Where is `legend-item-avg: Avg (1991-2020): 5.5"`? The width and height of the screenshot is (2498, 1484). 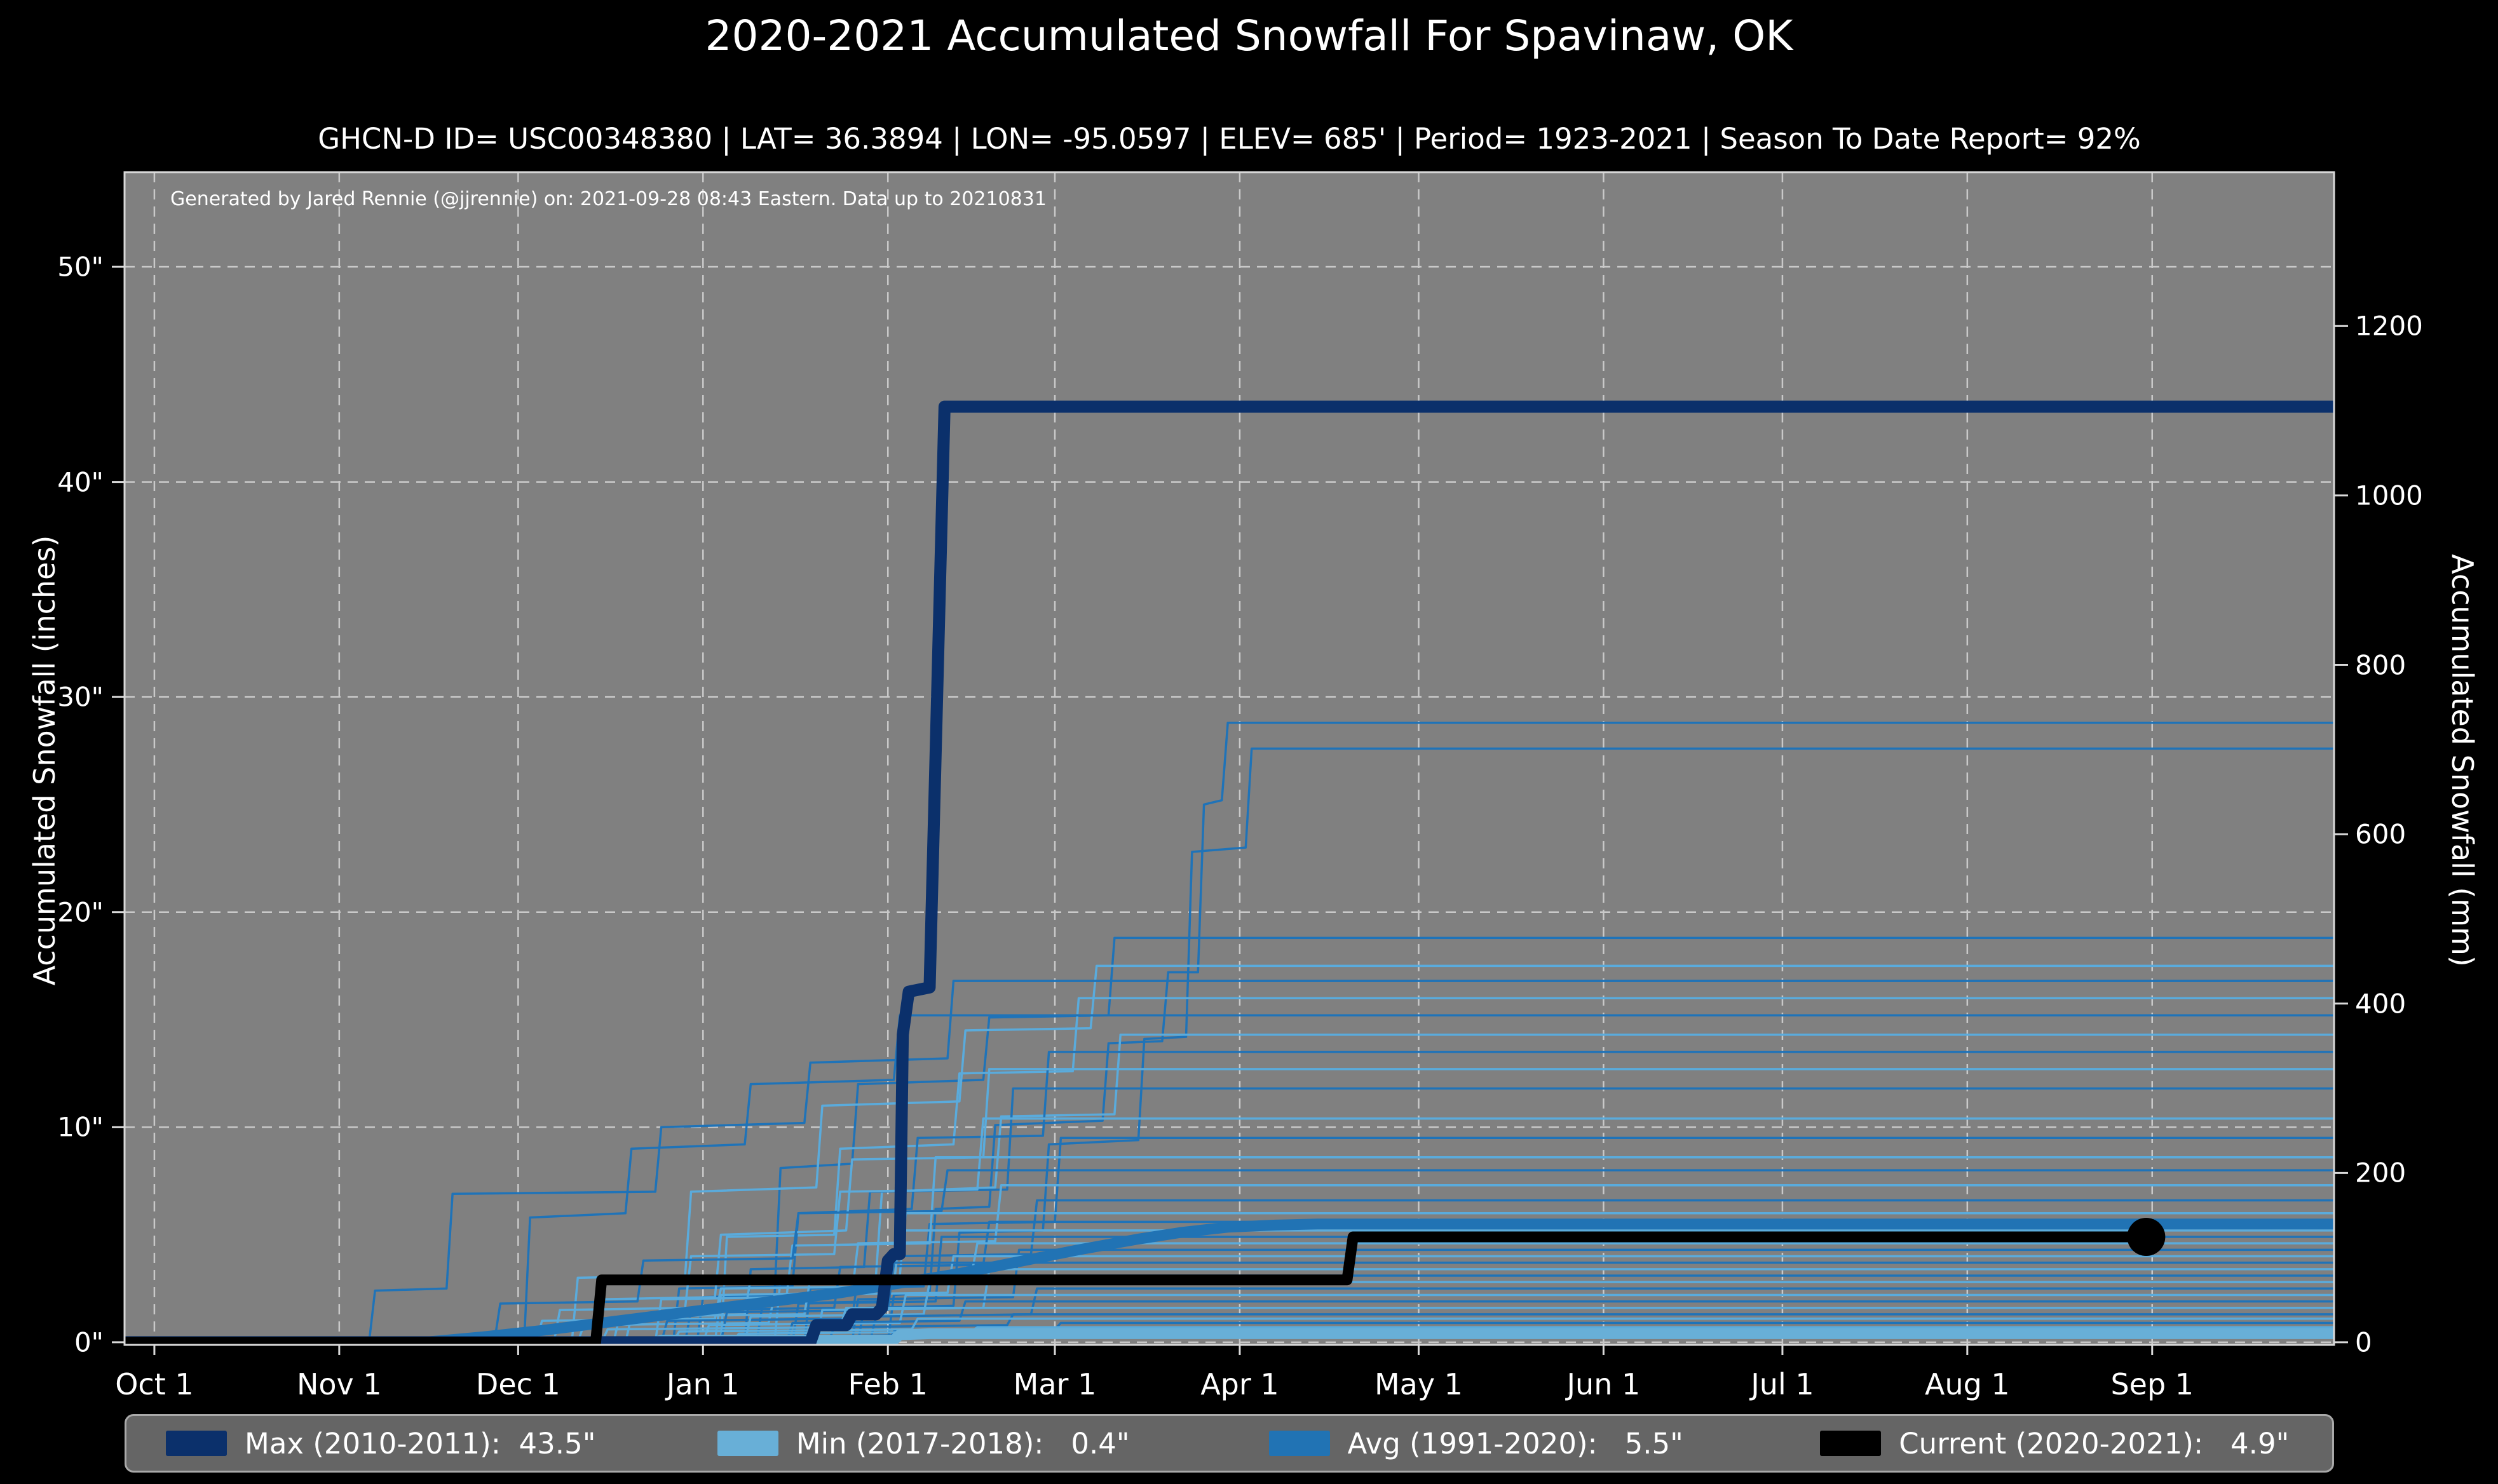 legend-item-avg: Avg (1991-2020): 5.5" is located at coordinates (1505, 1443).